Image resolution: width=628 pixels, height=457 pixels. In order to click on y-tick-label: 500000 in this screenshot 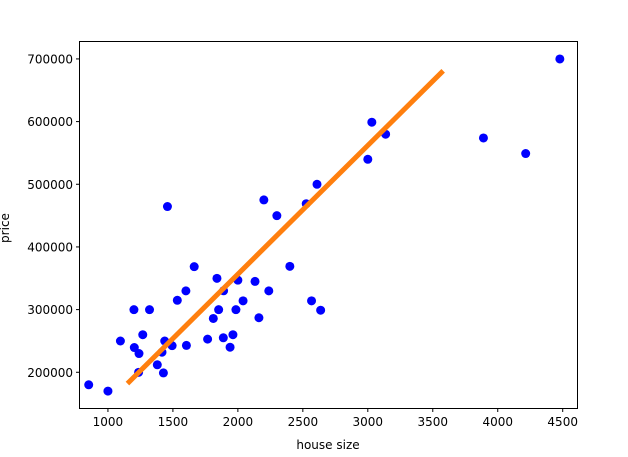, I will do `click(50, 185)`.